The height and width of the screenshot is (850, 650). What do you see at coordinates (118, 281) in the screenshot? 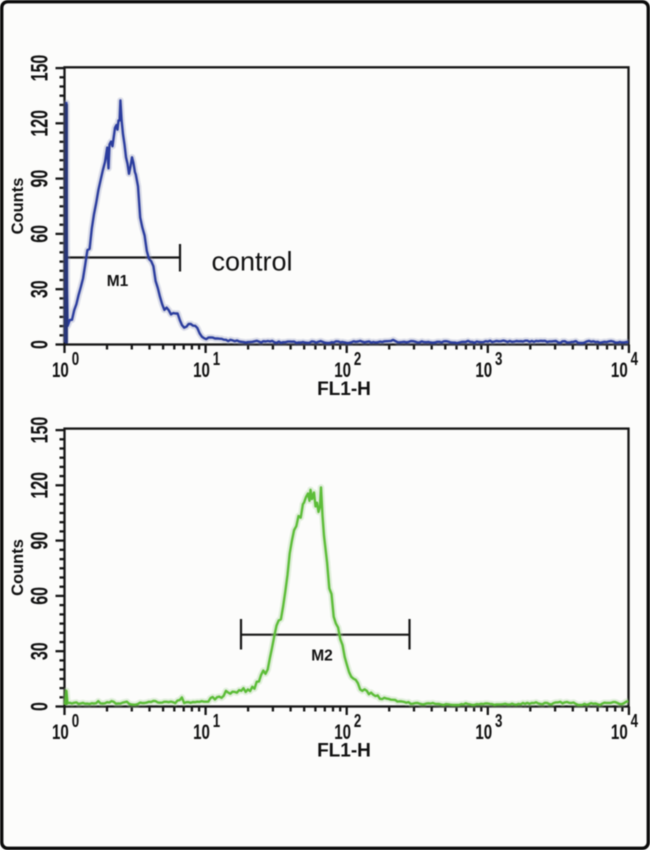
I see `svg-text: M1` at bounding box center [118, 281].